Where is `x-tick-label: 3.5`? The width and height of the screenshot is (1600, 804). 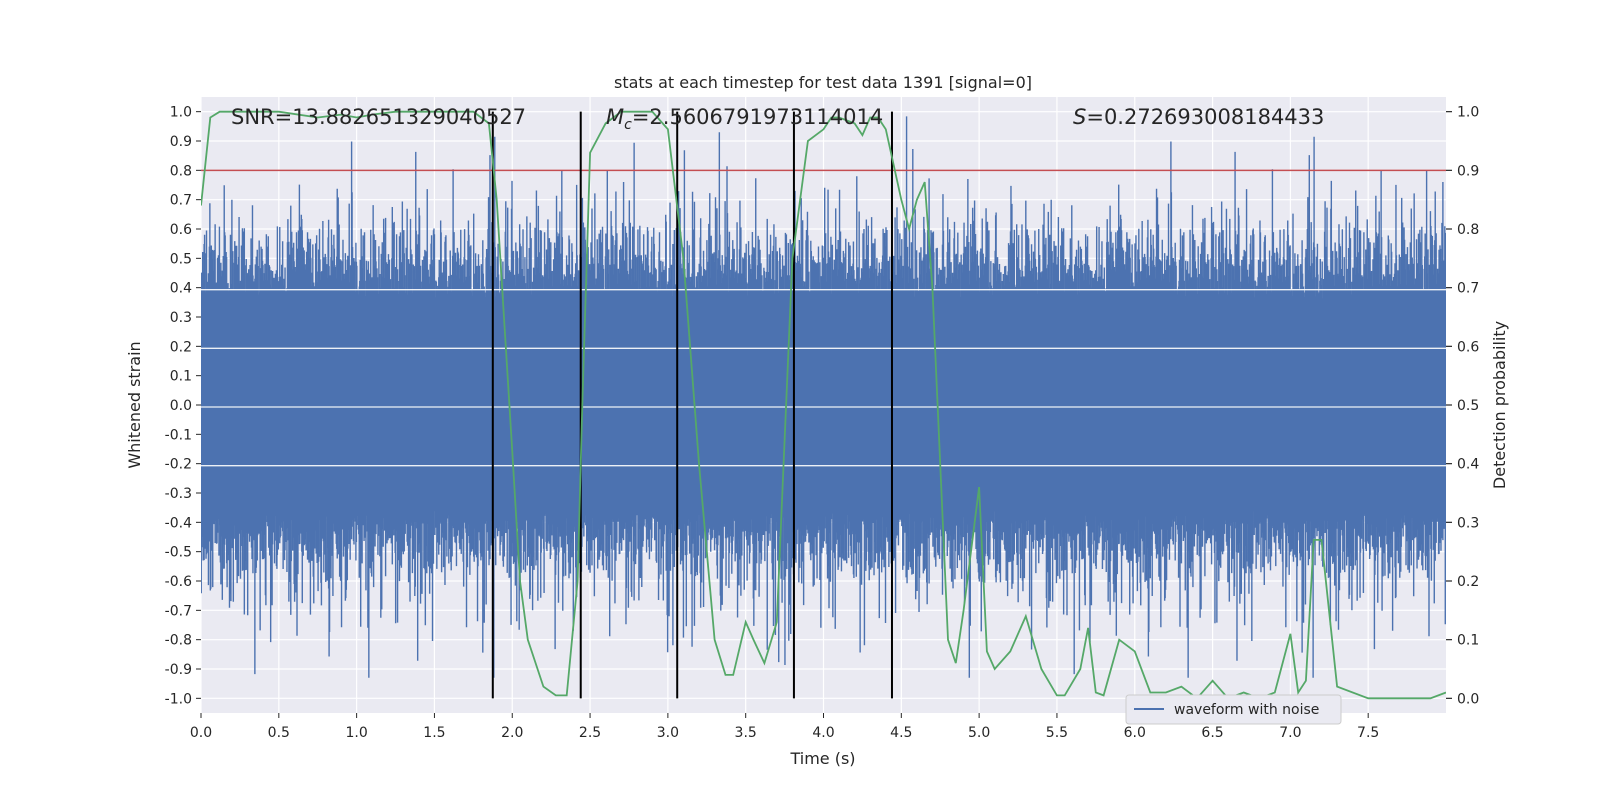
x-tick-label: 3.5 is located at coordinates (746, 733).